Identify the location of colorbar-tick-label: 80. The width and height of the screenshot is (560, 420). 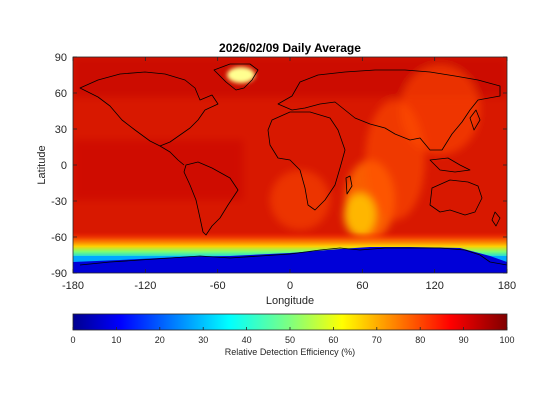
(420, 340).